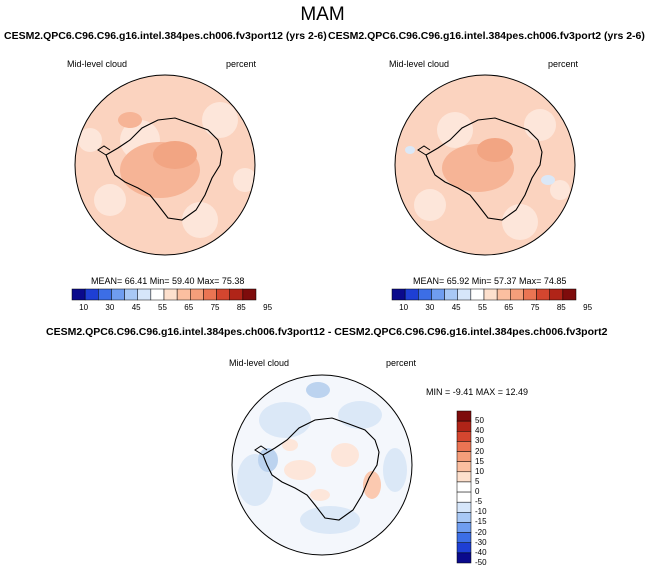 Image resolution: width=645 pixels, height=570 pixels. What do you see at coordinates (479, 431) in the screenshot?
I see `colorbar-tick-label: 40` at bounding box center [479, 431].